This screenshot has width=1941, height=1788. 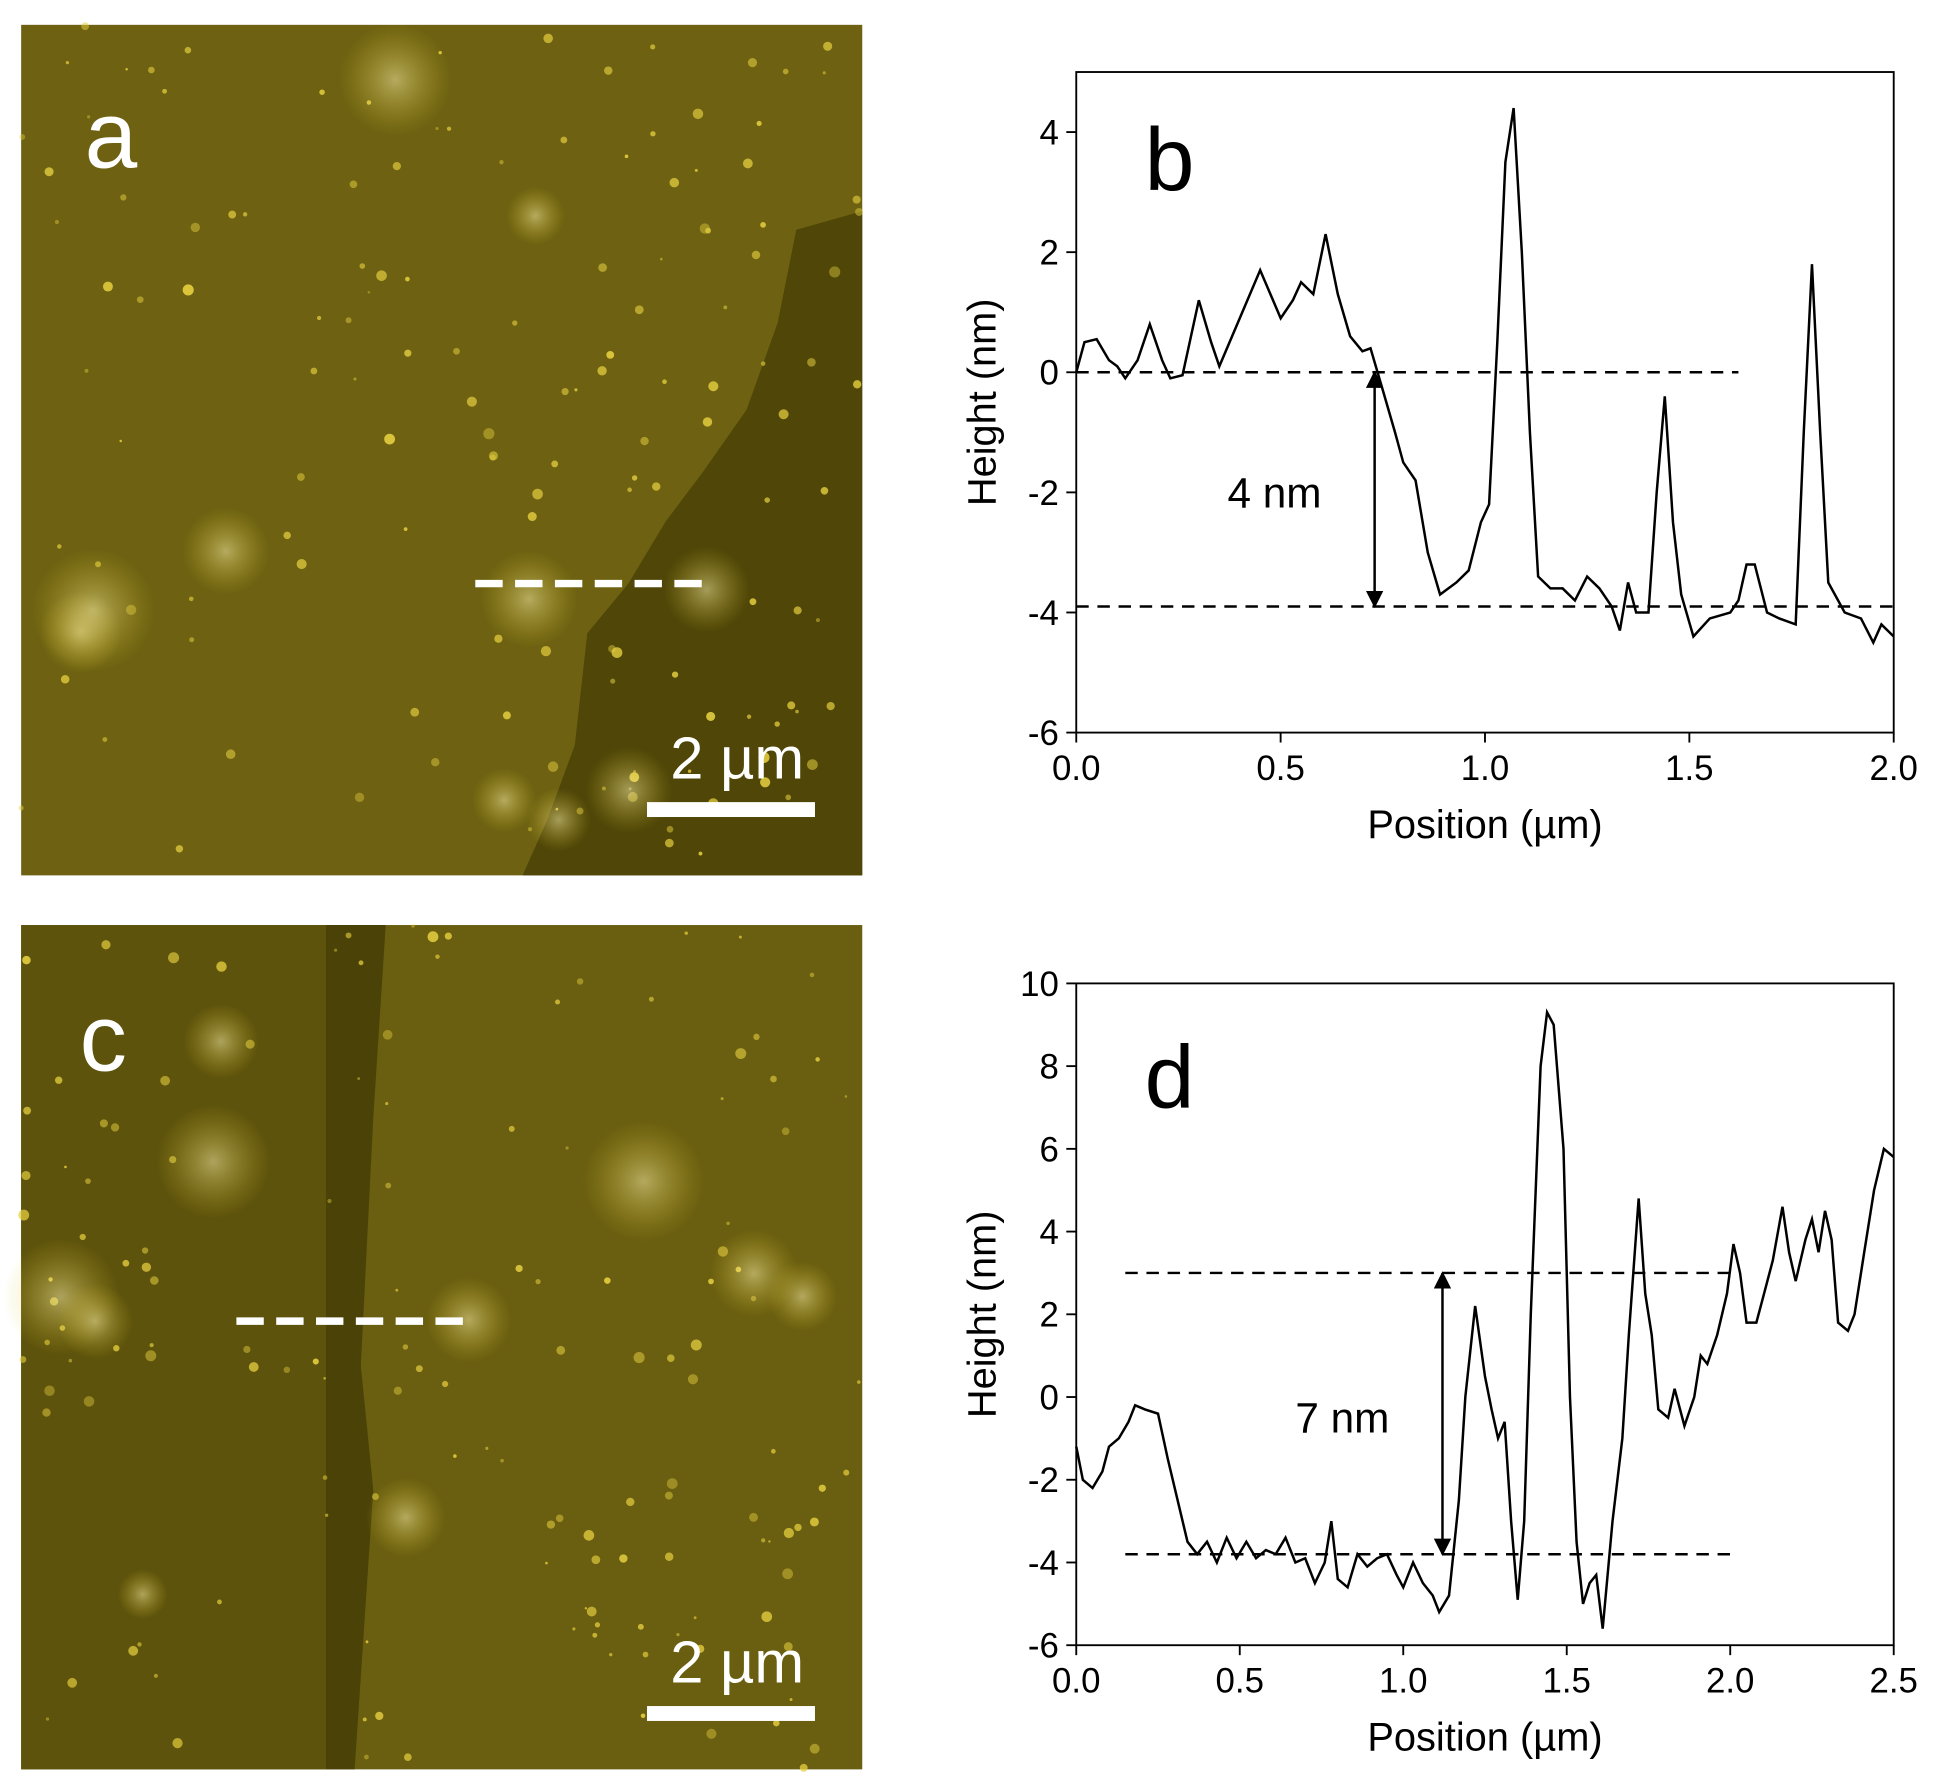 What do you see at coordinates (1170, 1077) in the screenshot?
I see `panel-label: d` at bounding box center [1170, 1077].